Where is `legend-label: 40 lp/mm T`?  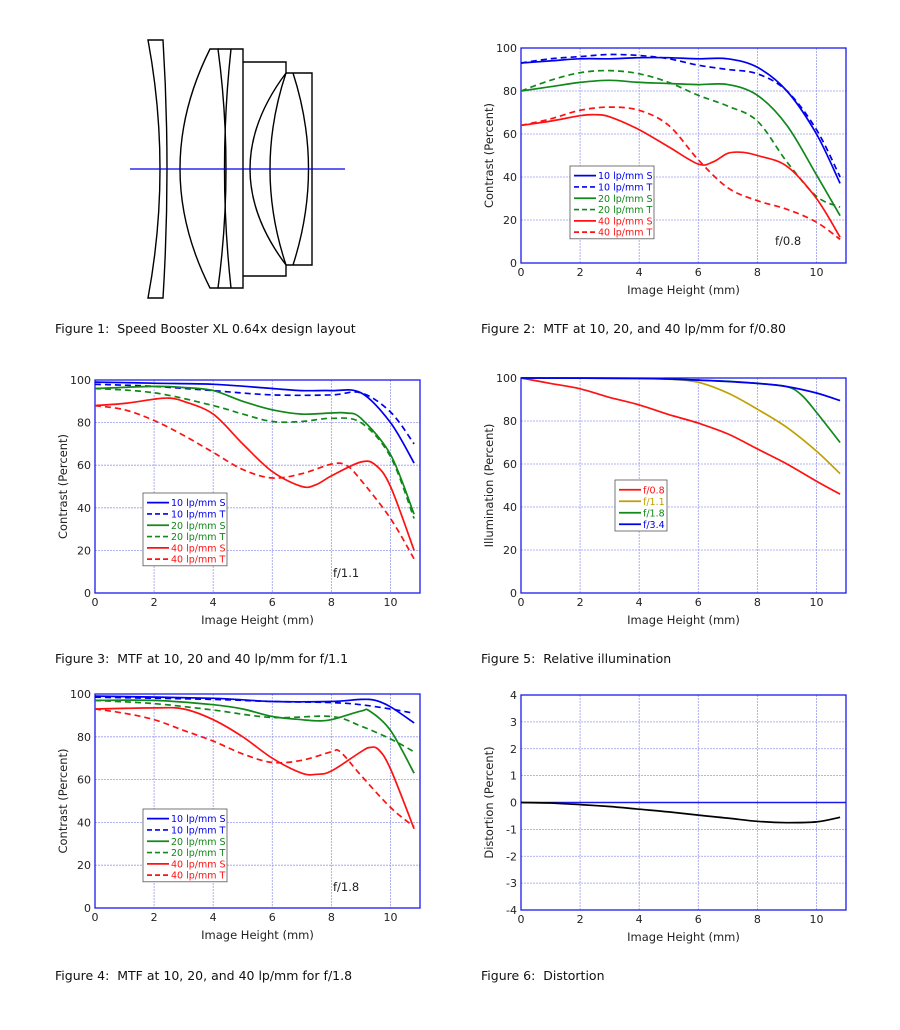
legend-label: 40 lp/mm T is located at coordinates (198, 876).